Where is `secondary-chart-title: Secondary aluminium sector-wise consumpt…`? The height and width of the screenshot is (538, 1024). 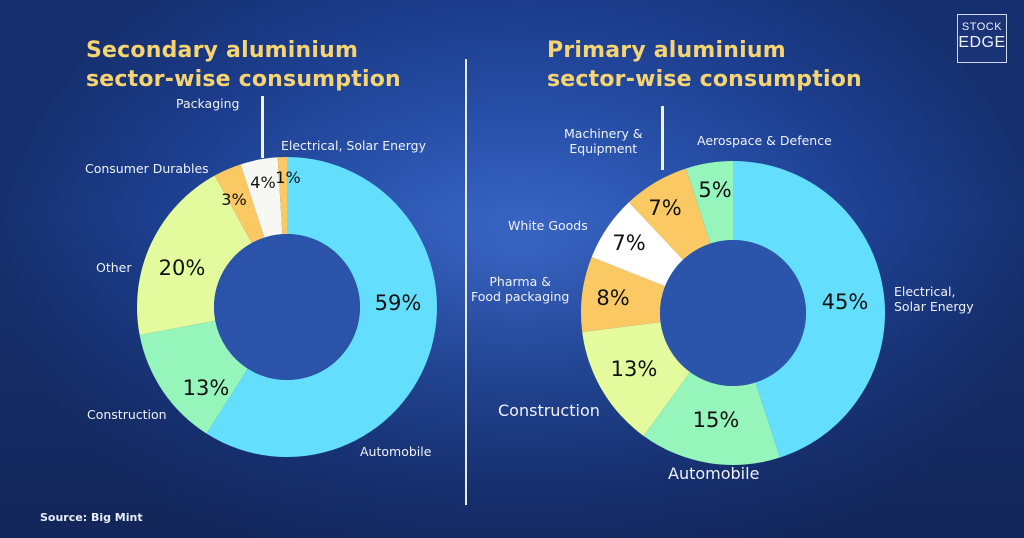
secondary-chart-title: Secondary aluminium sector-wise consumpt… is located at coordinates (243, 65).